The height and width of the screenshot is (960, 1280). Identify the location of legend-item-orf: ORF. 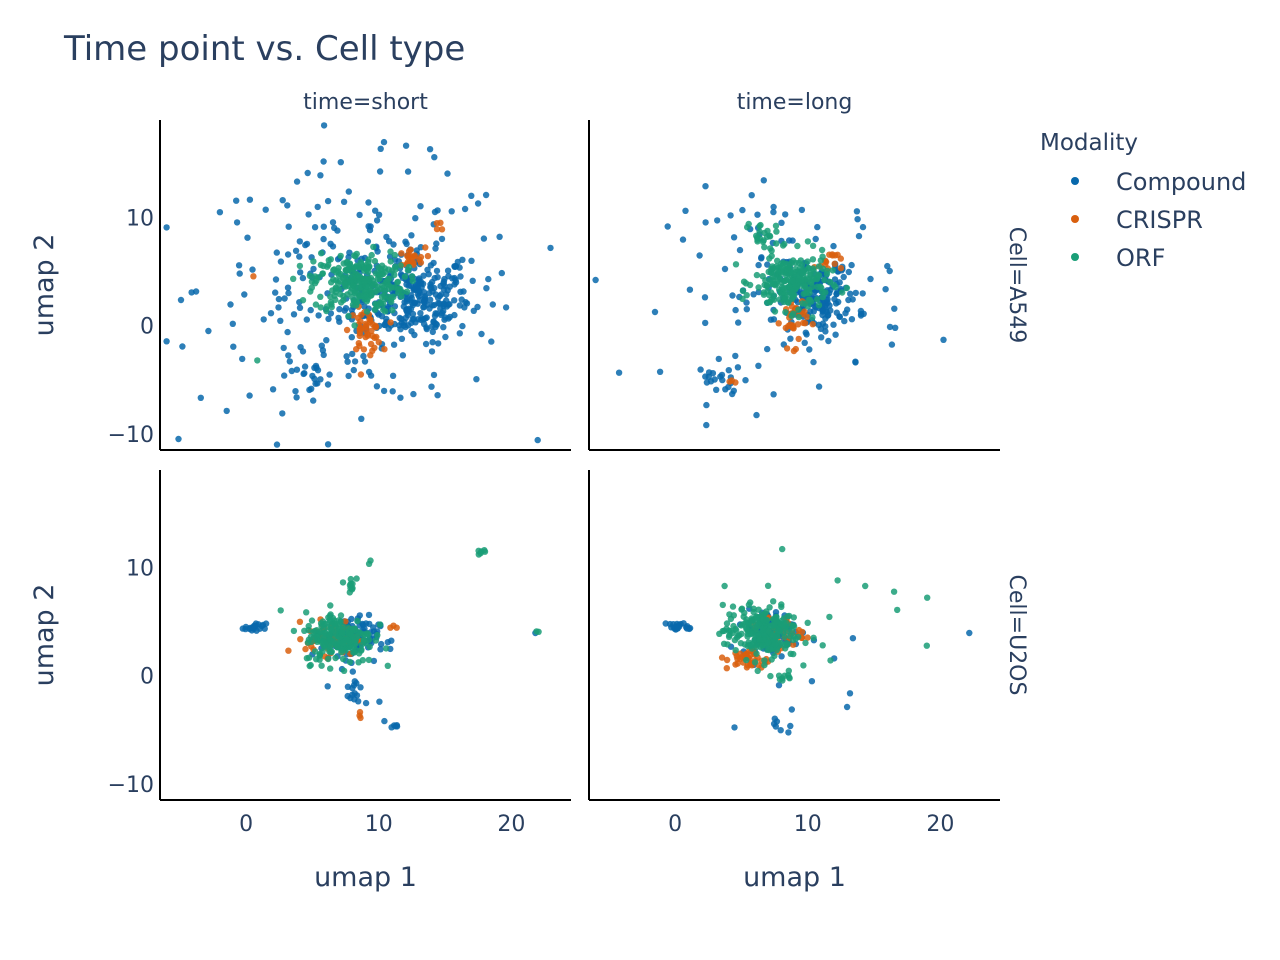
(1118, 258).